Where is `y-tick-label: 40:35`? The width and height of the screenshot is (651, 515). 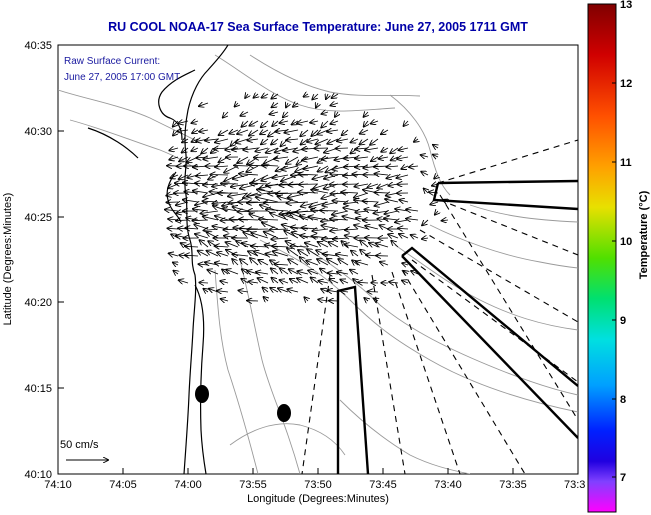
y-tick-label: 40:35 is located at coordinates (38, 46).